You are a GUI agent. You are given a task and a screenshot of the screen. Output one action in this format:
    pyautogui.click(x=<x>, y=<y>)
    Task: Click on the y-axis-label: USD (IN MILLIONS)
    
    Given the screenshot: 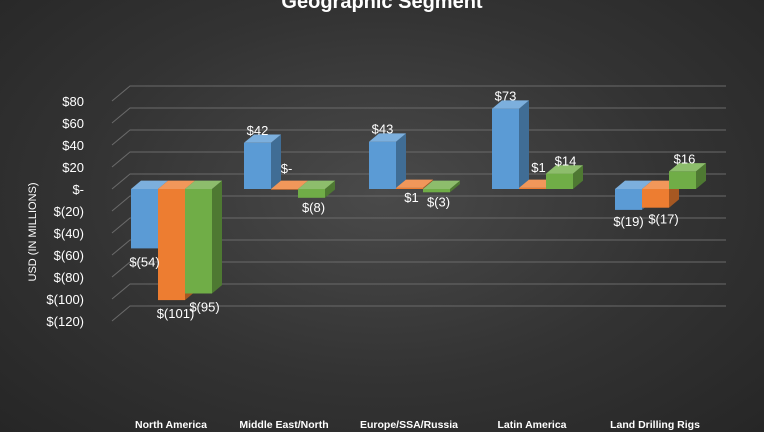 What is the action you would take?
    pyautogui.click(x=33, y=231)
    